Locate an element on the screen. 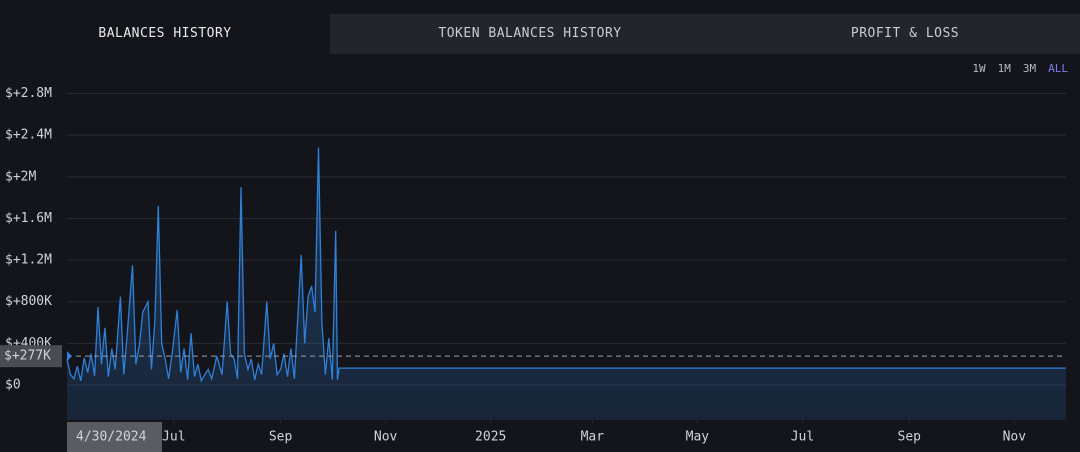 The image size is (1080, 452). y-tick-label: $0 is located at coordinates (13, 385).